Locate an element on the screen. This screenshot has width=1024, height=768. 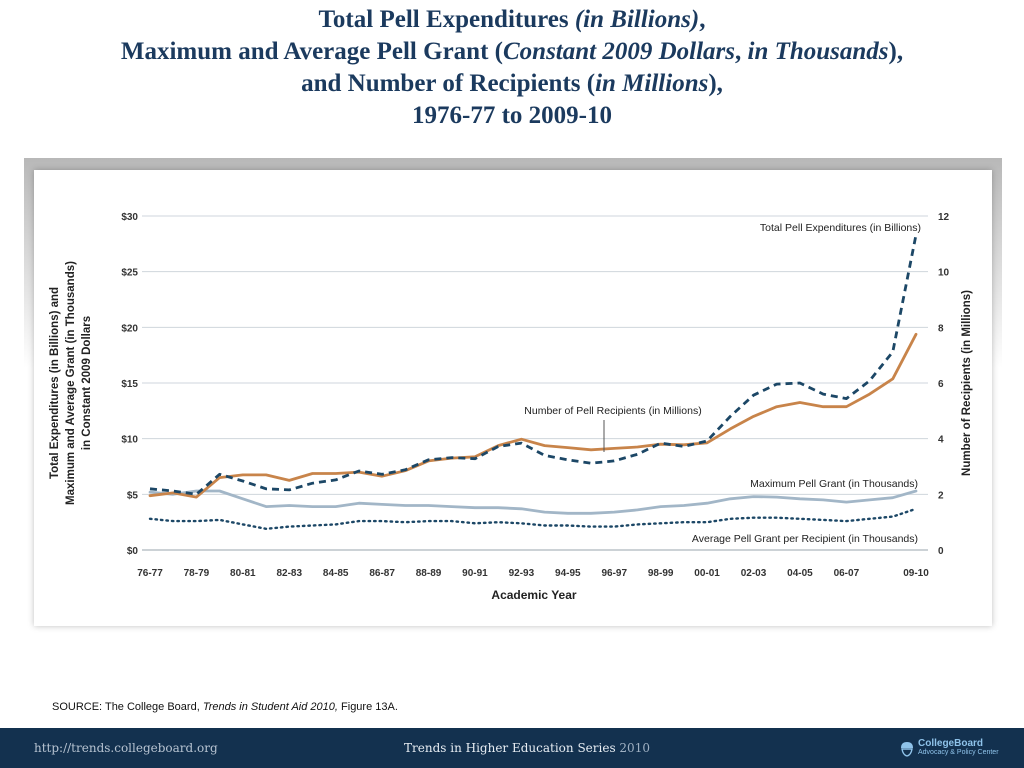
acorn-logo-icon is located at coordinates (907, 749).